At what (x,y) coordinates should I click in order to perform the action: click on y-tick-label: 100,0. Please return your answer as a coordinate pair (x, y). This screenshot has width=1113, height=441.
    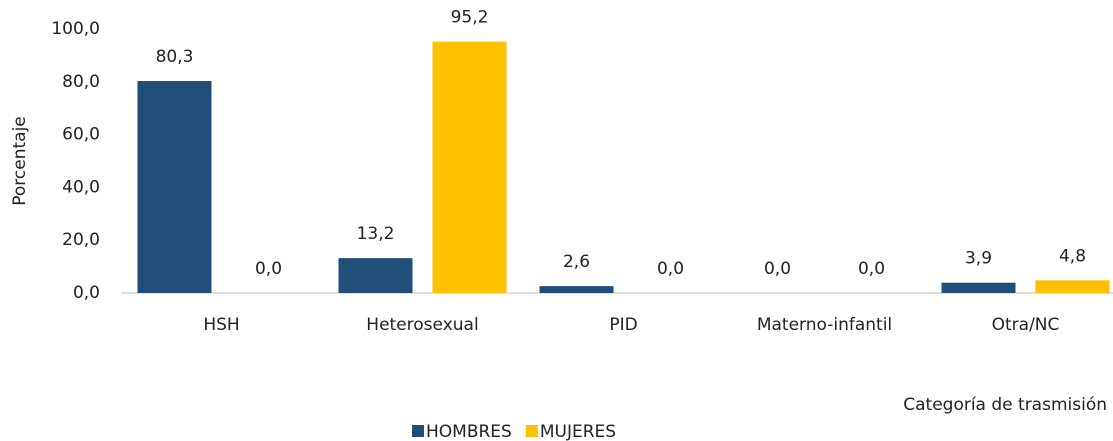
    Looking at the image, I should click on (75, 29).